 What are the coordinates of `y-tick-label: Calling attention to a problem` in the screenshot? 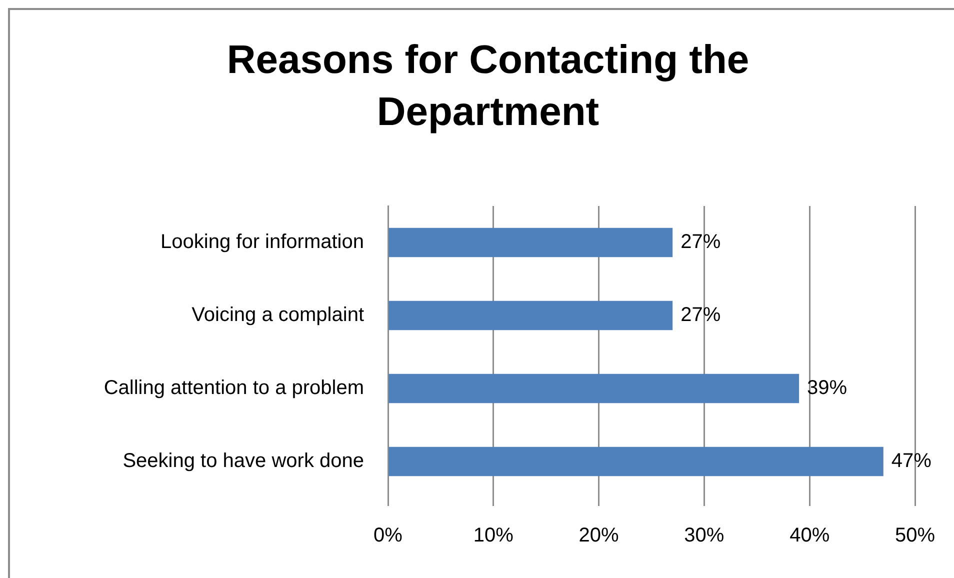 It's located at (234, 388).